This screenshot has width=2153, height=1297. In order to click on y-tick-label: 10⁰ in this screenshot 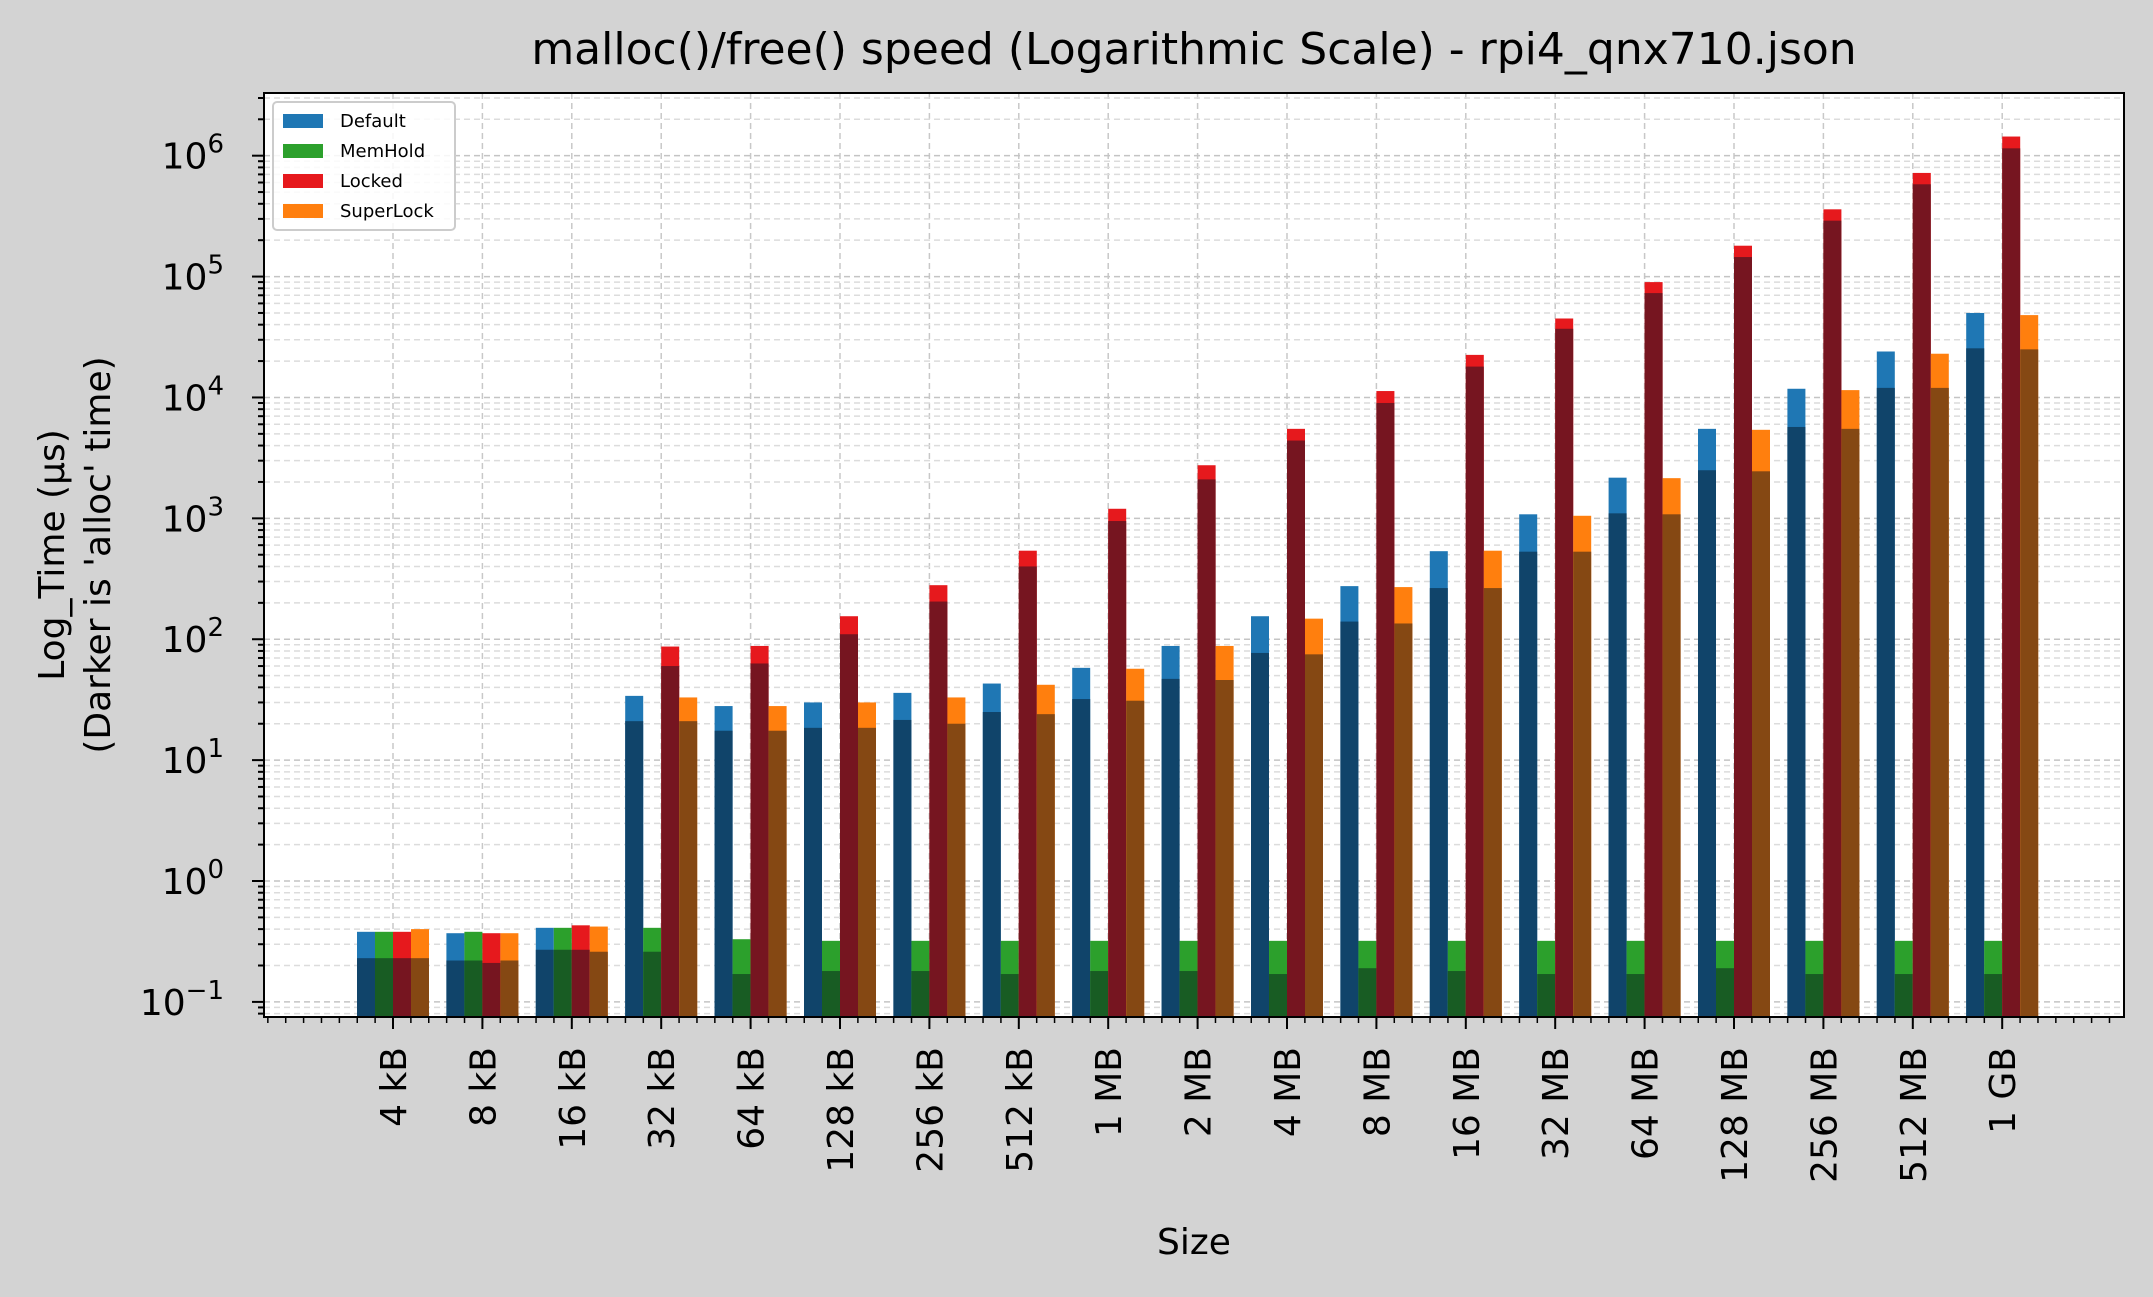, I will do `click(193, 879)`.